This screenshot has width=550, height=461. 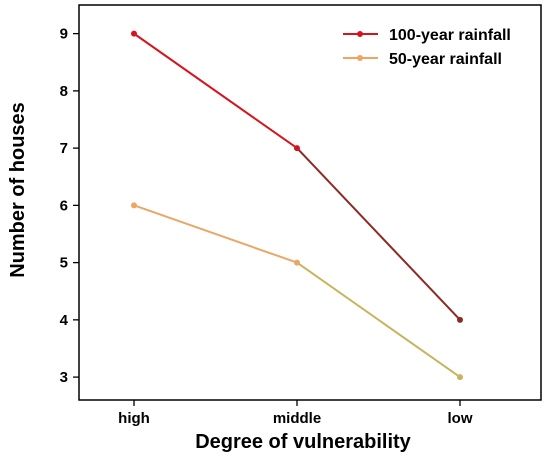 What do you see at coordinates (64, 263) in the screenshot?
I see `y-tick-label: 5` at bounding box center [64, 263].